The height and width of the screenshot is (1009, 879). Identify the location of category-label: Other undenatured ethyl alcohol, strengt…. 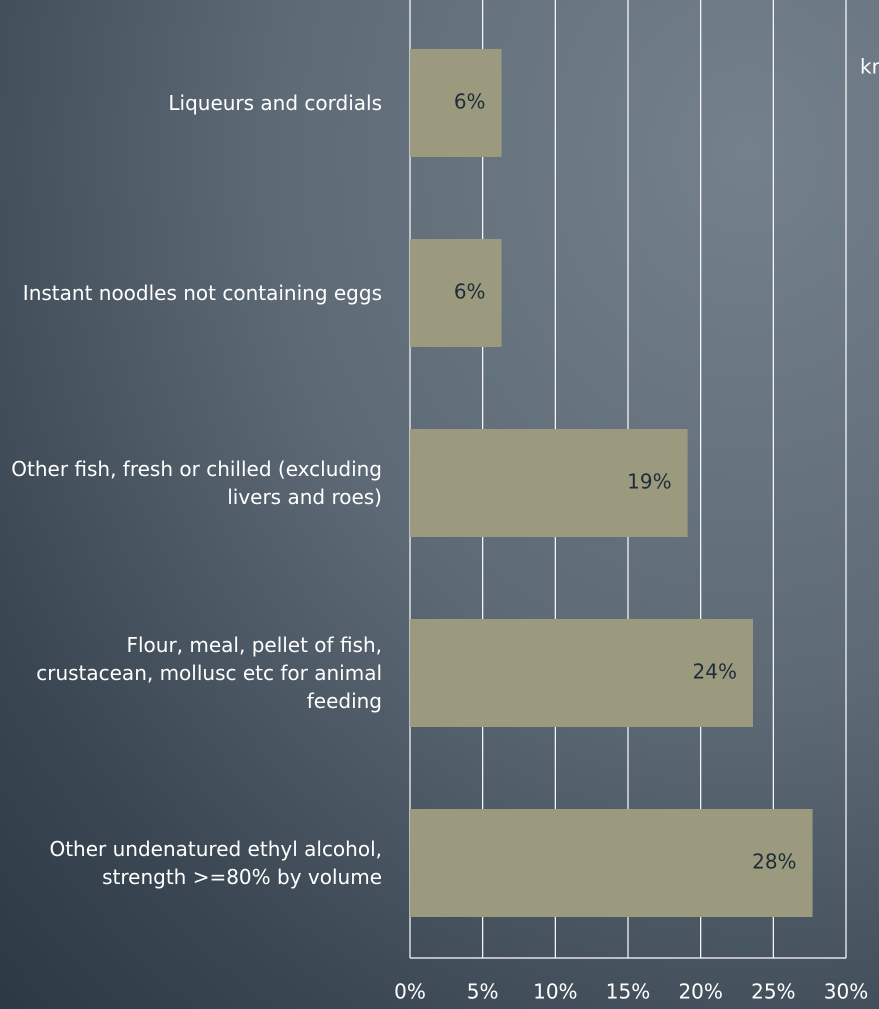
(191, 863).